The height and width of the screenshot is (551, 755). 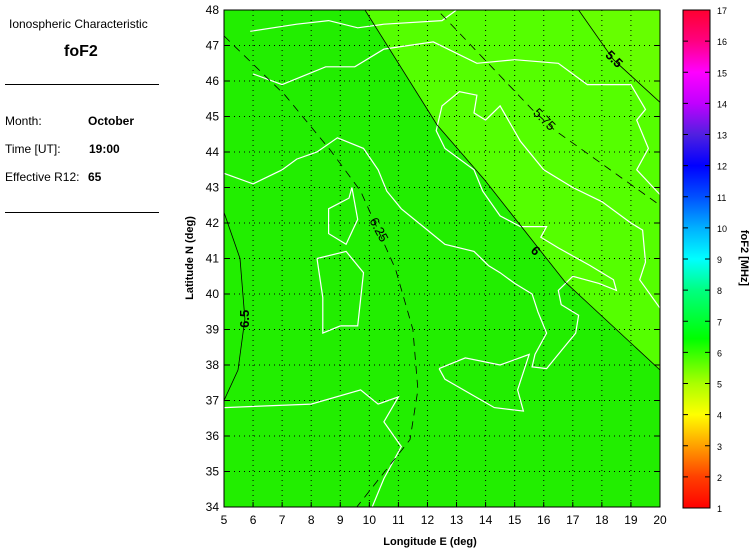 What do you see at coordinates (213, 46) in the screenshot?
I see `y-tick-label: 47` at bounding box center [213, 46].